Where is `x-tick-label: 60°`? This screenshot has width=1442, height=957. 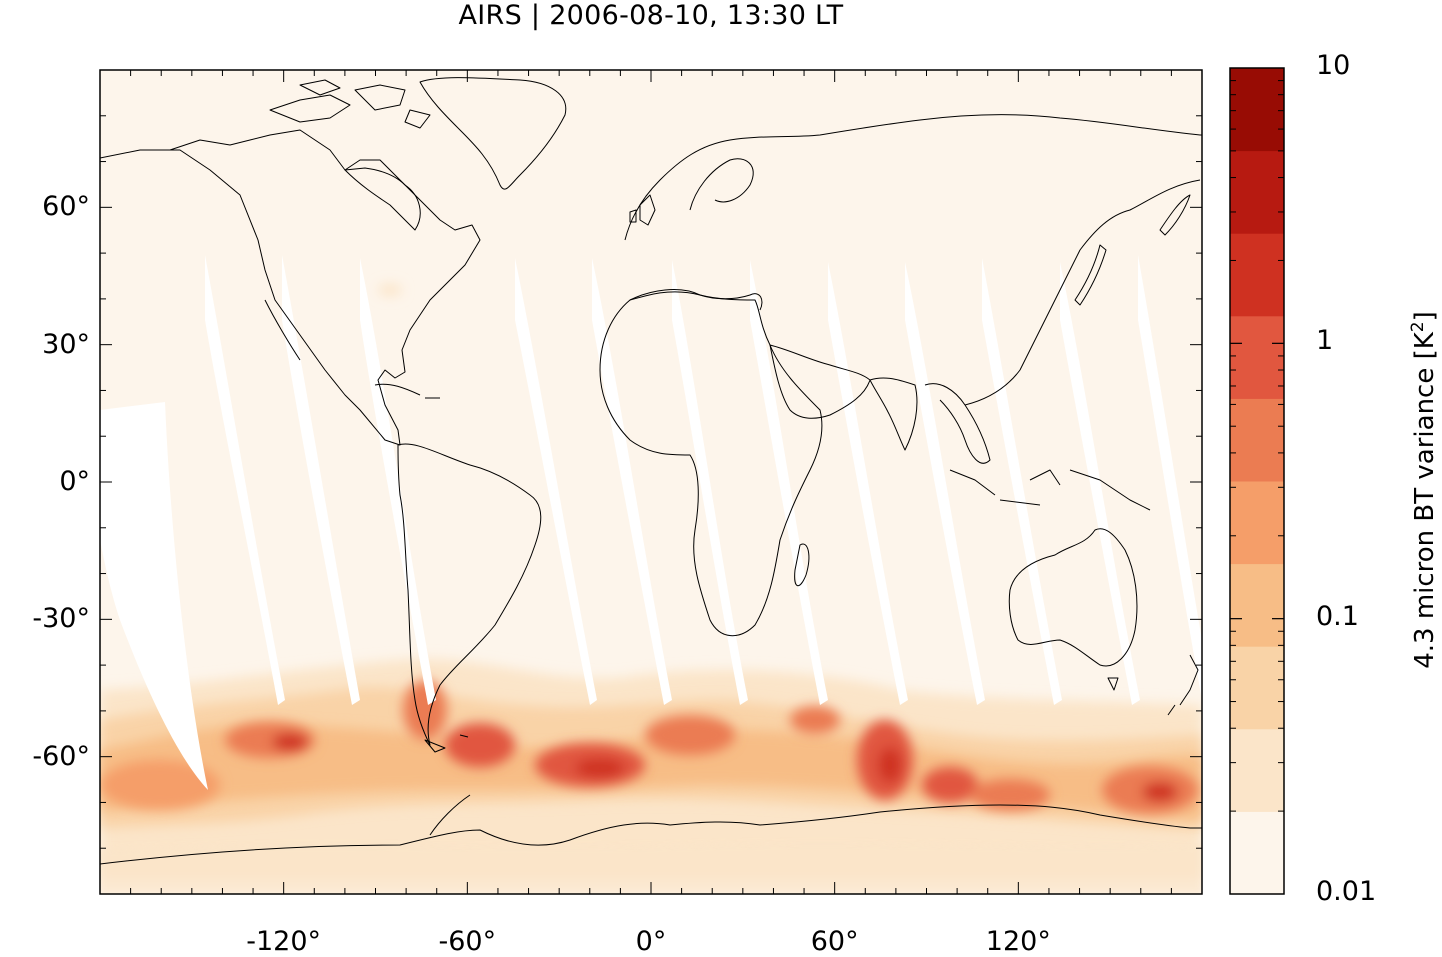 x-tick-label: 60° is located at coordinates (835, 941).